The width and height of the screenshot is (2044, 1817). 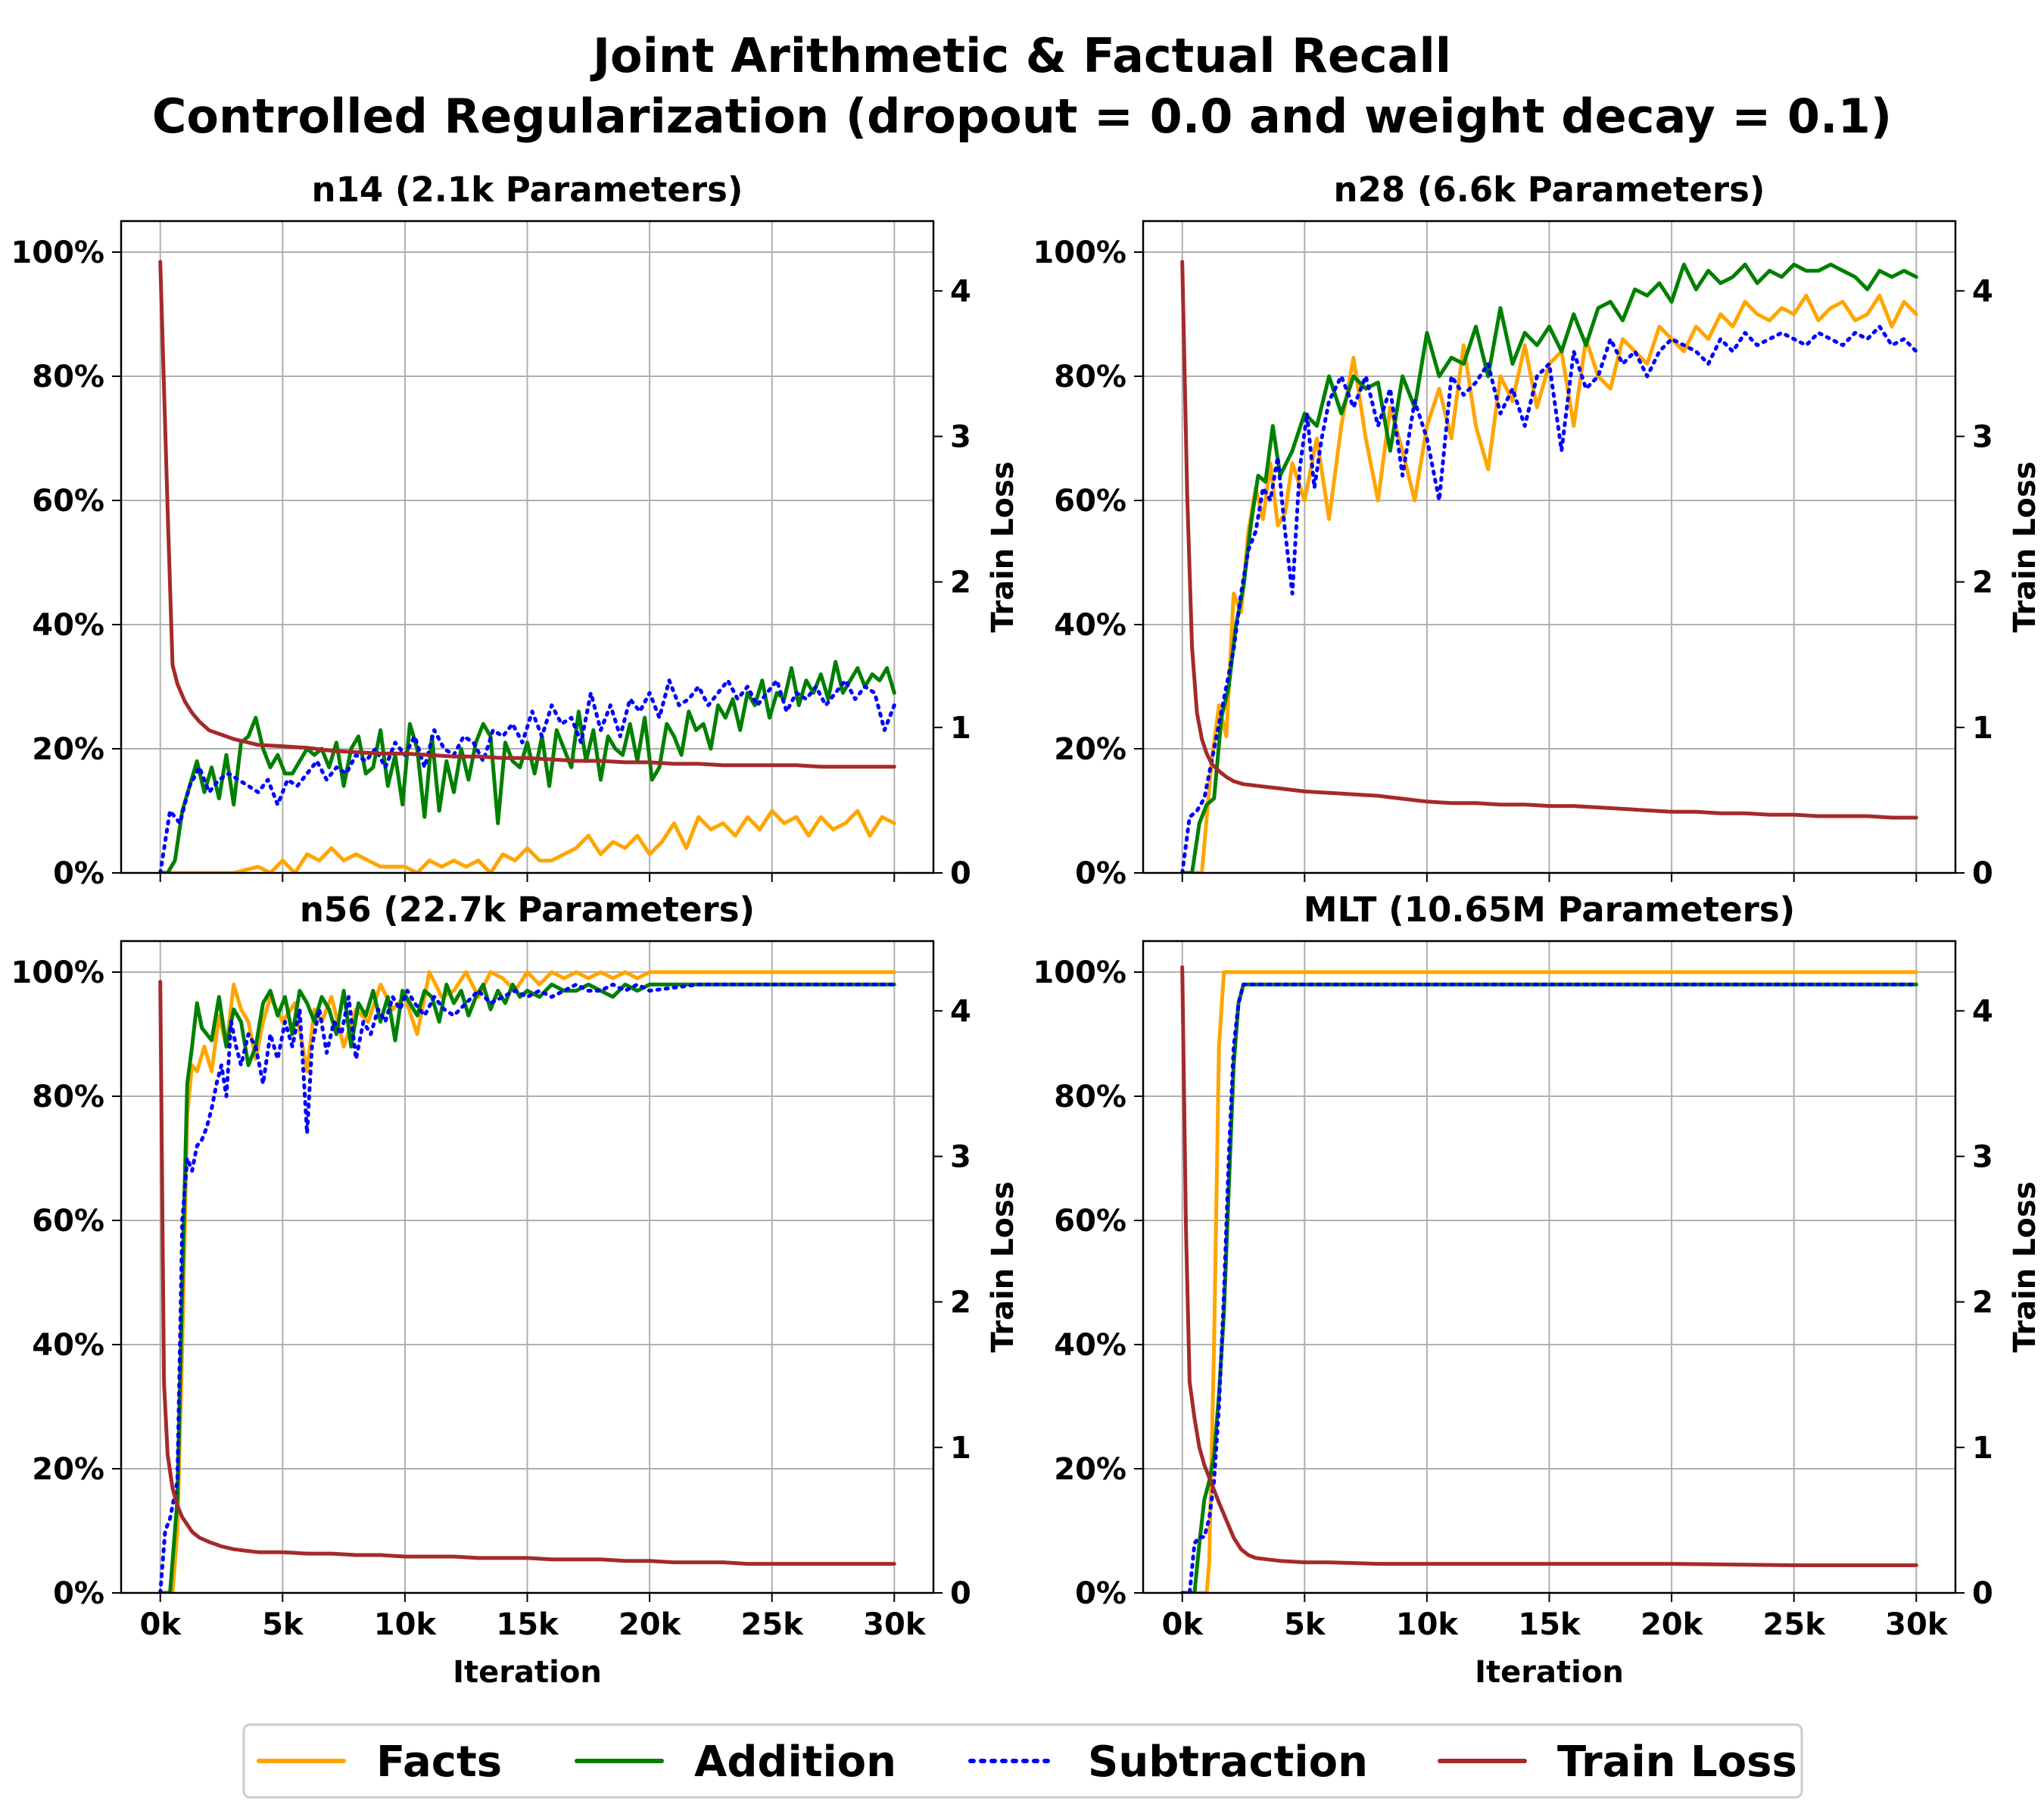 What do you see at coordinates (439, 1762) in the screenshot?
I see `legend-label-facts: Facts` at bounding box center [439, 1762].